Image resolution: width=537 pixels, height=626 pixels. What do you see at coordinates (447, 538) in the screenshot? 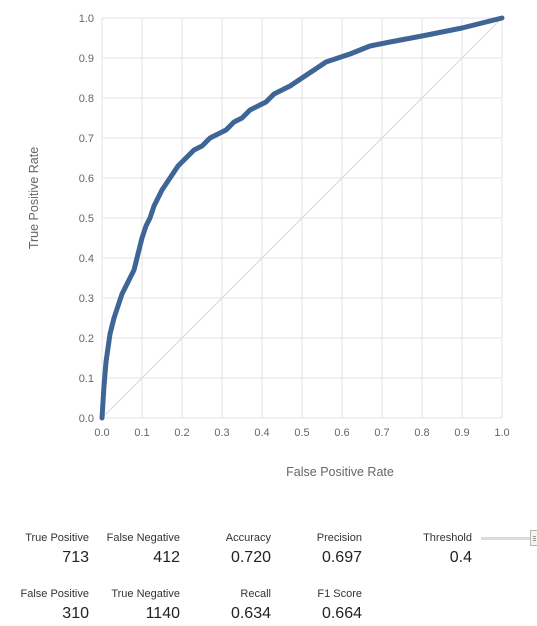
I see `threshold-label: Threshold` at bounding box center [447, 538].